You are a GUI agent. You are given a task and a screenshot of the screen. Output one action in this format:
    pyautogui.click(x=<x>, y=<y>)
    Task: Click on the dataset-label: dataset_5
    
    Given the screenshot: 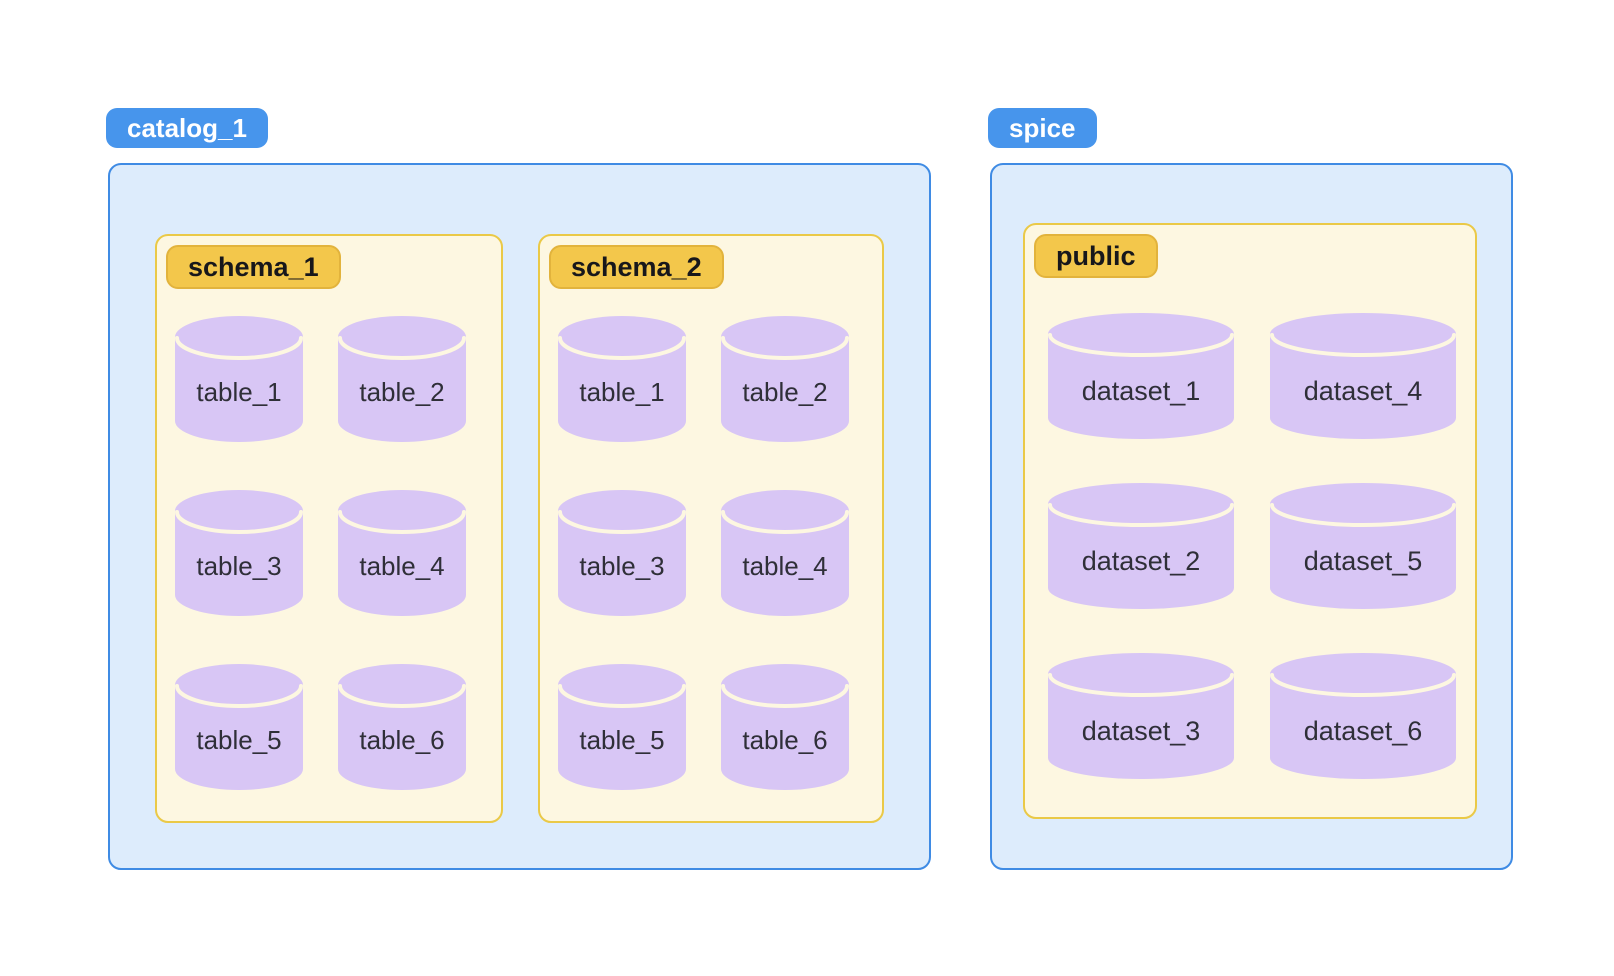 What is the action you would take?
    pyautogui.click(x=1363, y=560)
    